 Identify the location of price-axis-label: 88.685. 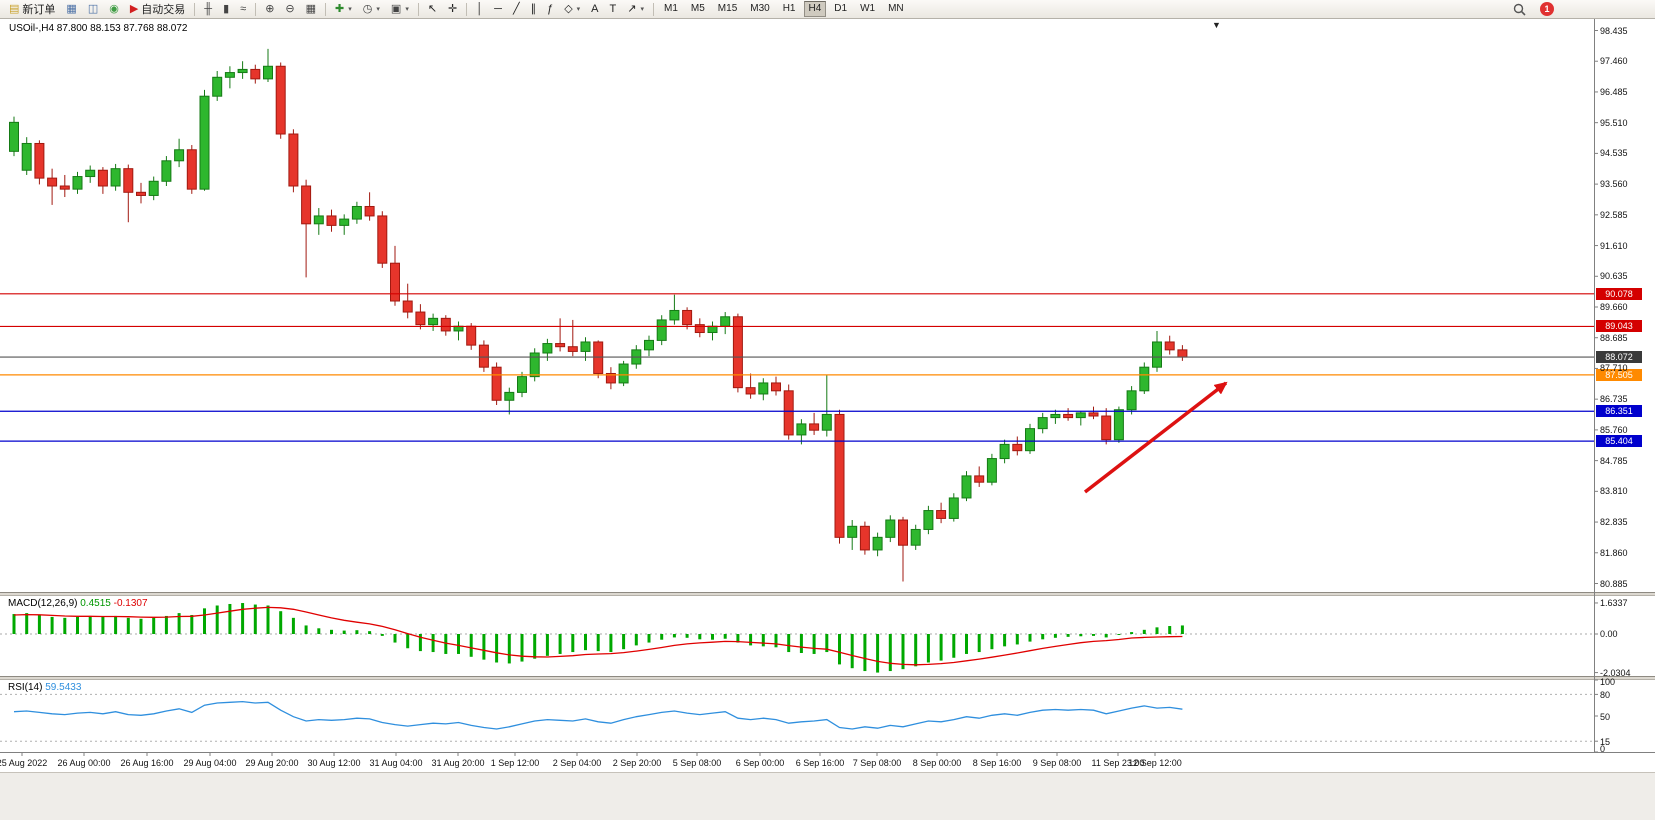
(1614, 337).